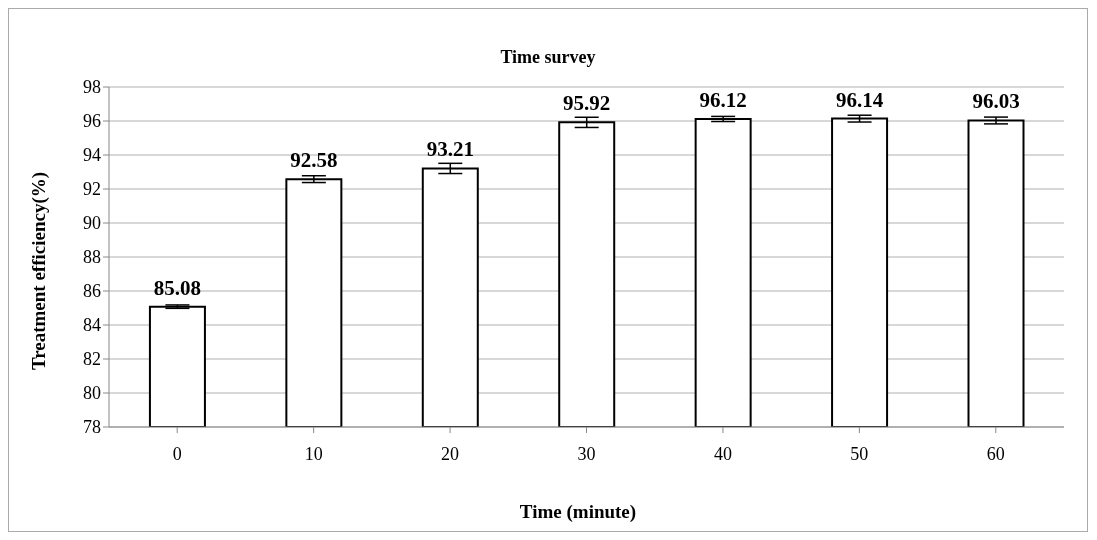 This screenshot has height=540, width=1097. I want to click on x-tick-label: 50, so click(859, 453).